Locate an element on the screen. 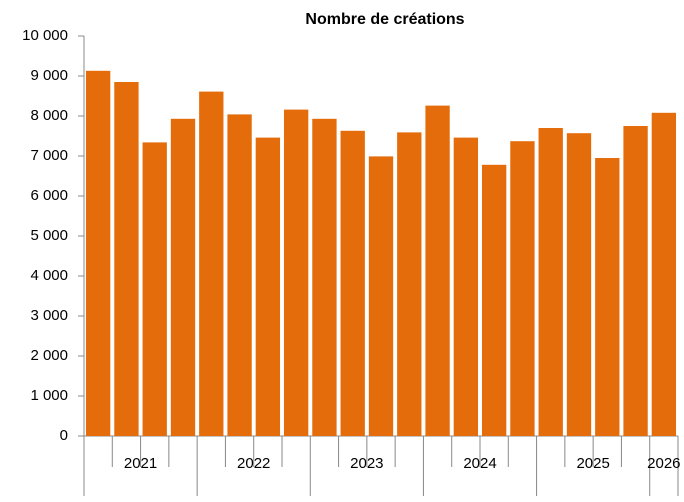 This screenshot has width=684, height=502. y-tick-label: 3 000 is located at coordinates (49, 315).